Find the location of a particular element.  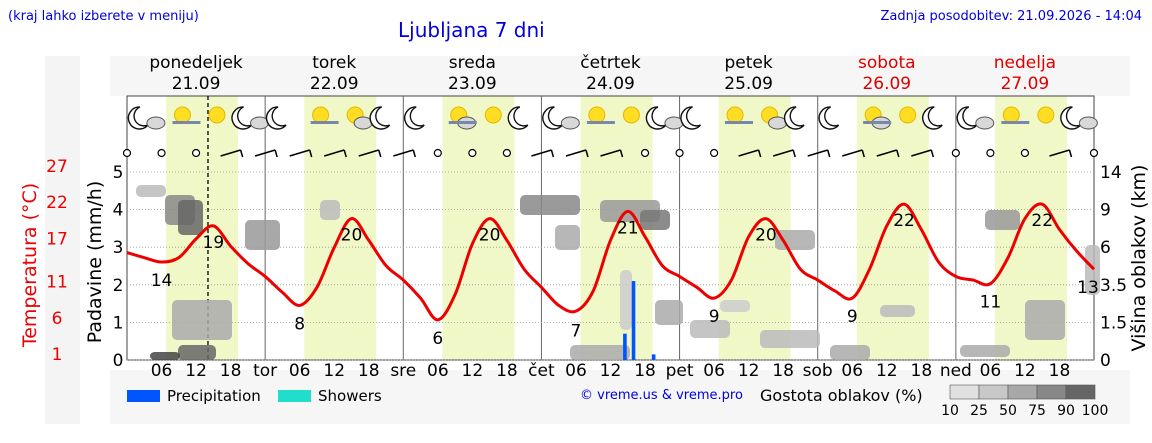

showers-legend-label: Showers is located at coordinates (350, 396).